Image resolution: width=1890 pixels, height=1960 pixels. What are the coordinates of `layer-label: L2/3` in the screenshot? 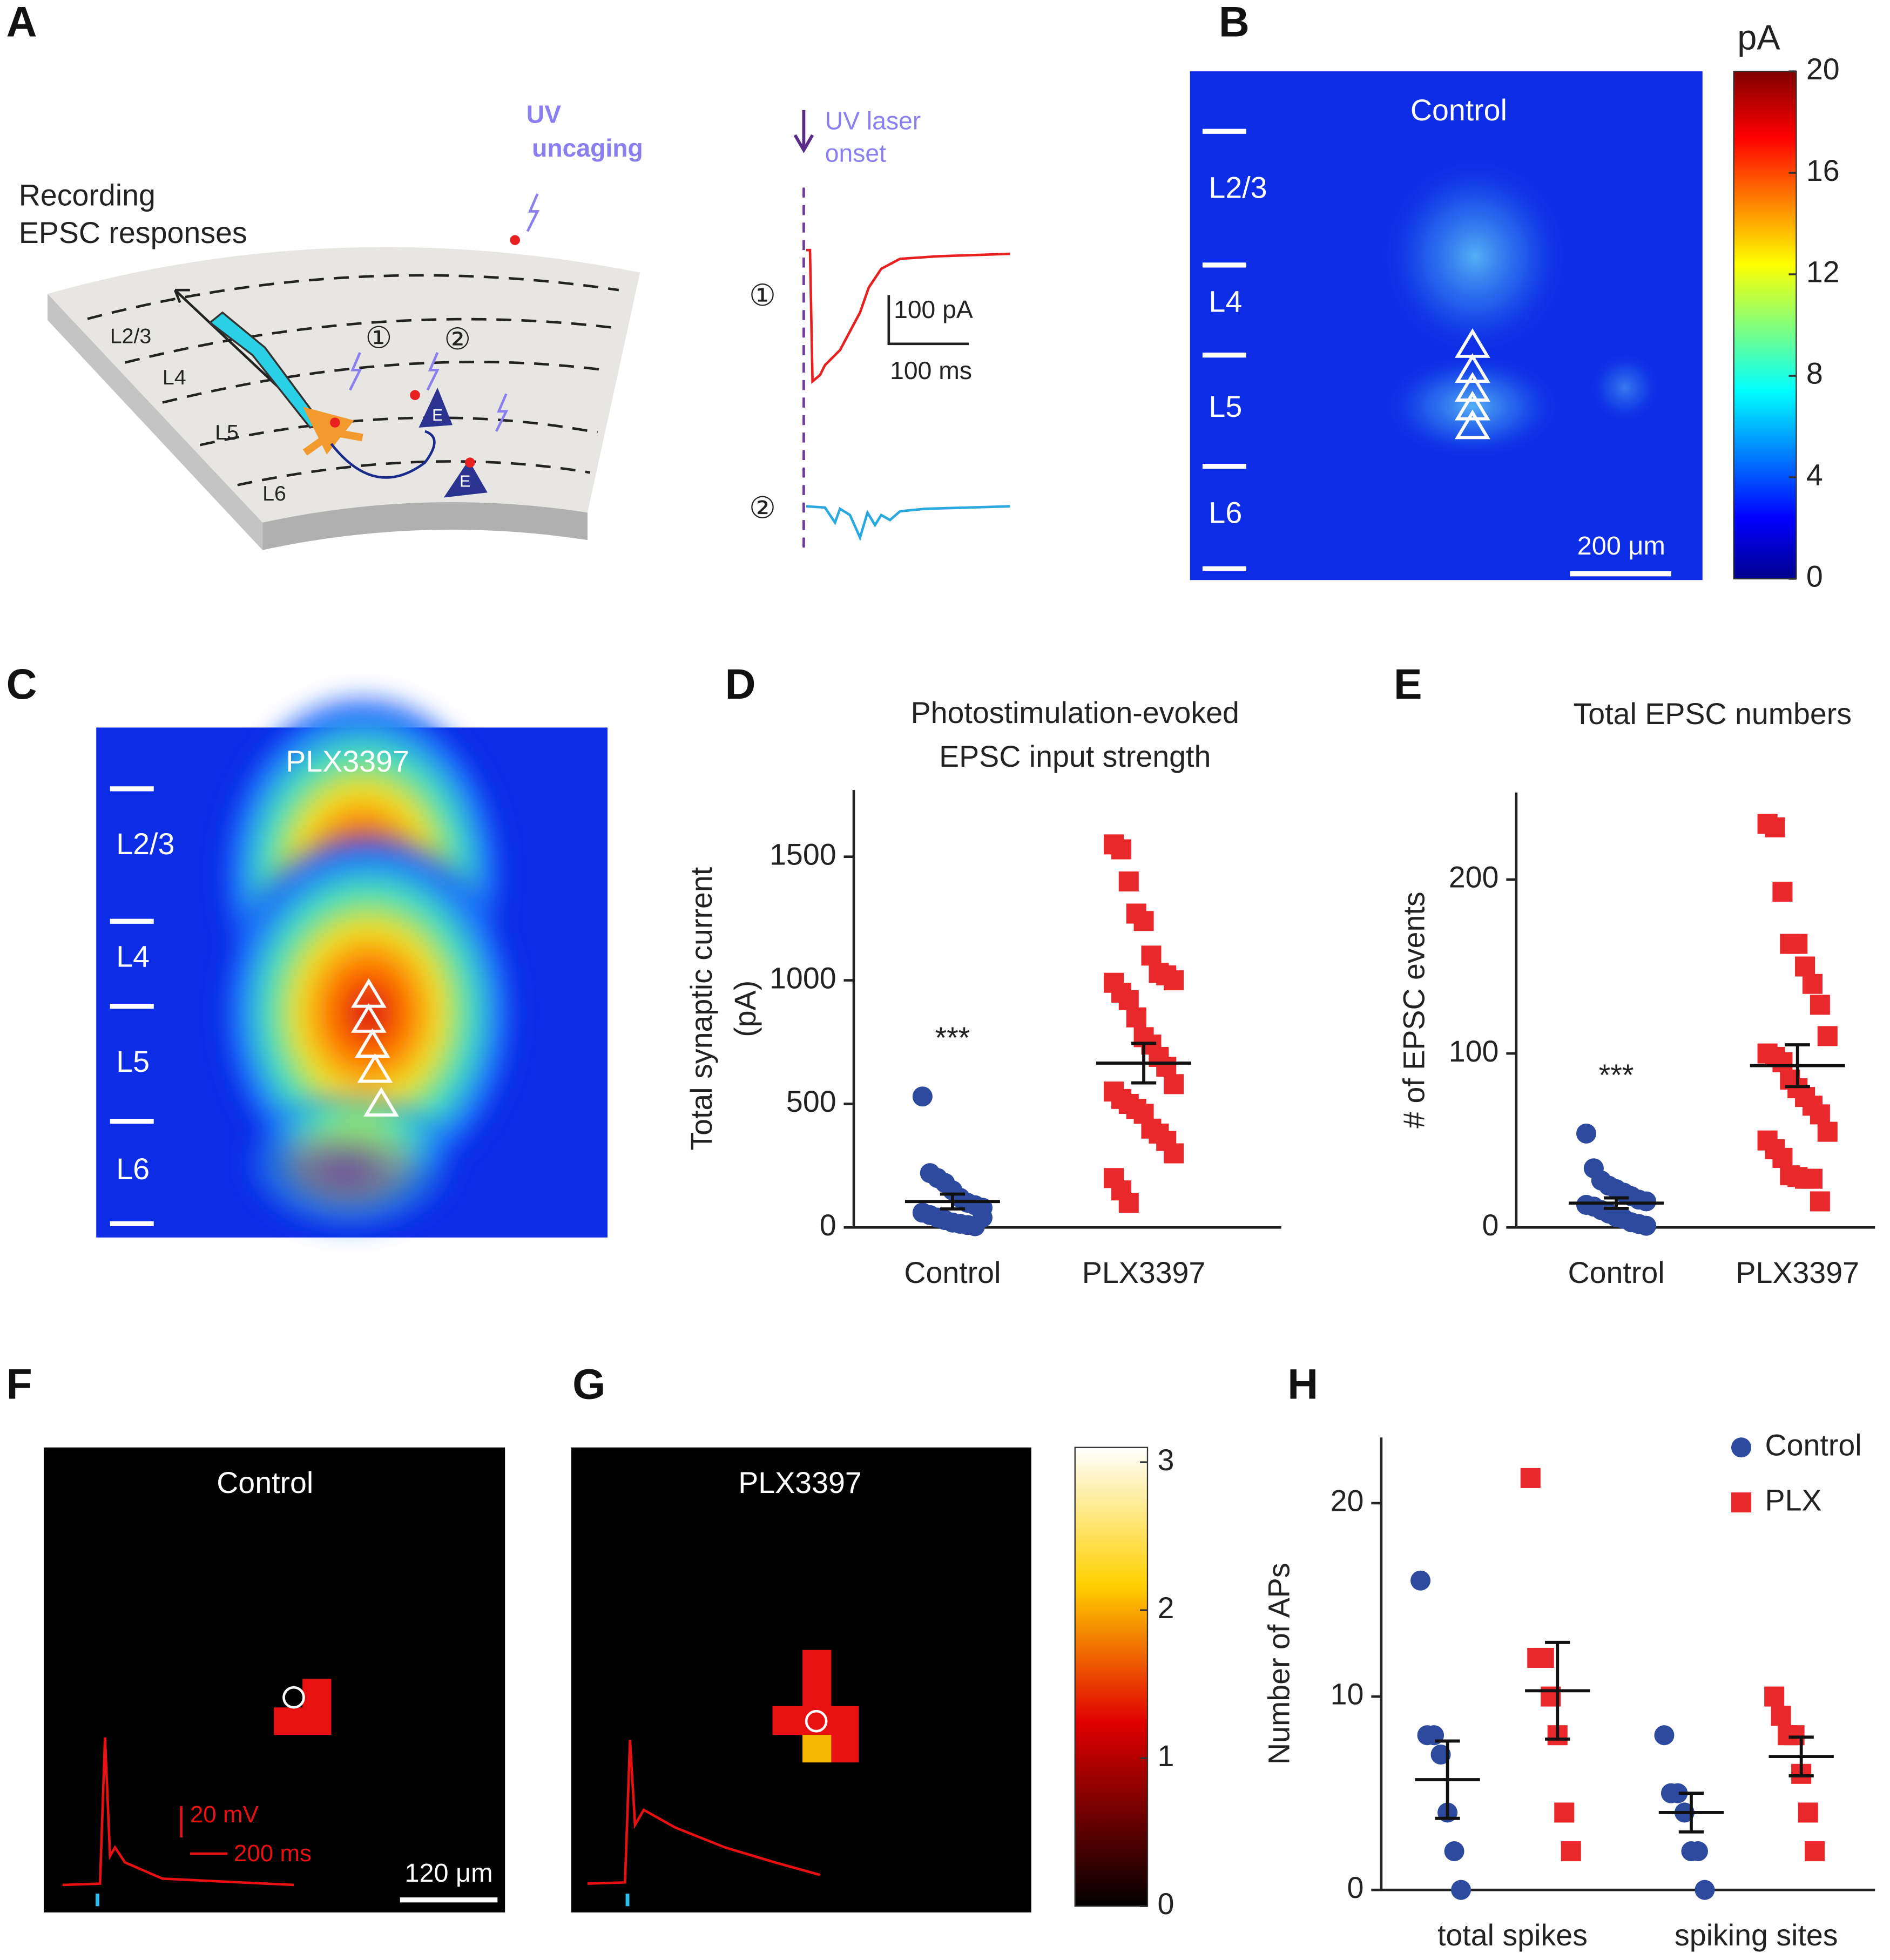 It's located at (1238, 188).